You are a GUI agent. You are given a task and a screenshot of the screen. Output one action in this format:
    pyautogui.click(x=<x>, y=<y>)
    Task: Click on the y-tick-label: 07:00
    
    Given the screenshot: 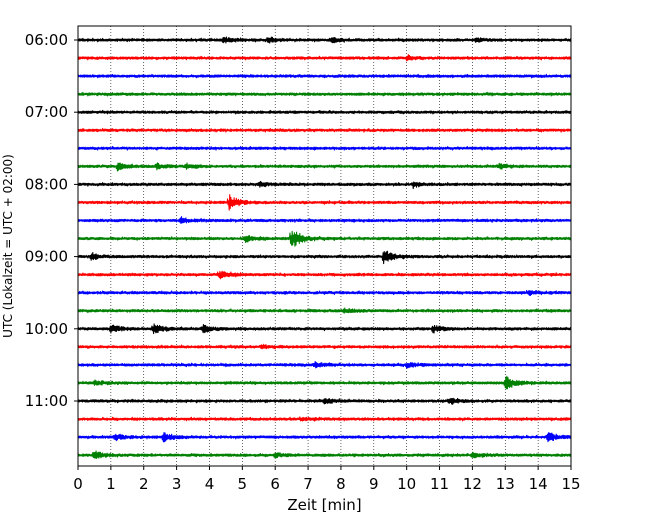 What is the action you would take?
    pyautogui.click(x=46, y=112)
    